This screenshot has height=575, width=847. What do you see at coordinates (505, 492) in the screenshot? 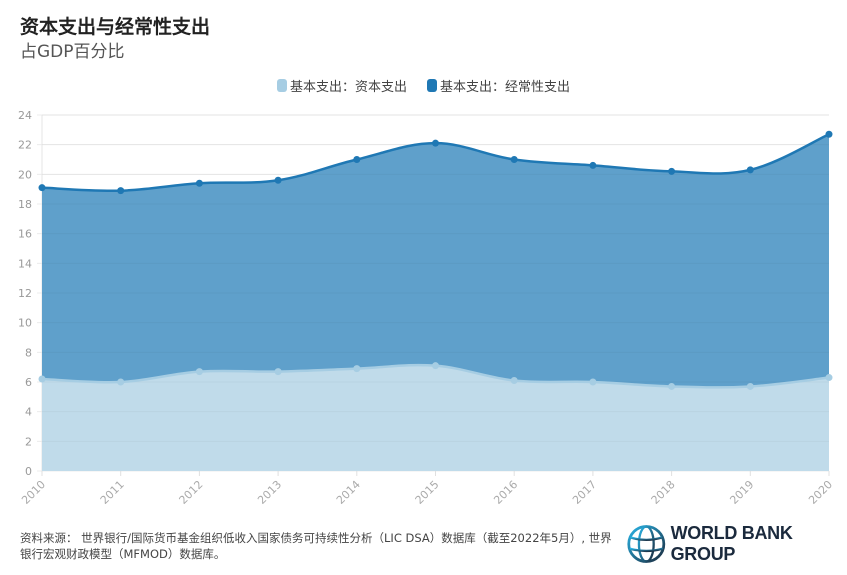
I see `x-tick-label: 2016` at bounding box center [505, 492].